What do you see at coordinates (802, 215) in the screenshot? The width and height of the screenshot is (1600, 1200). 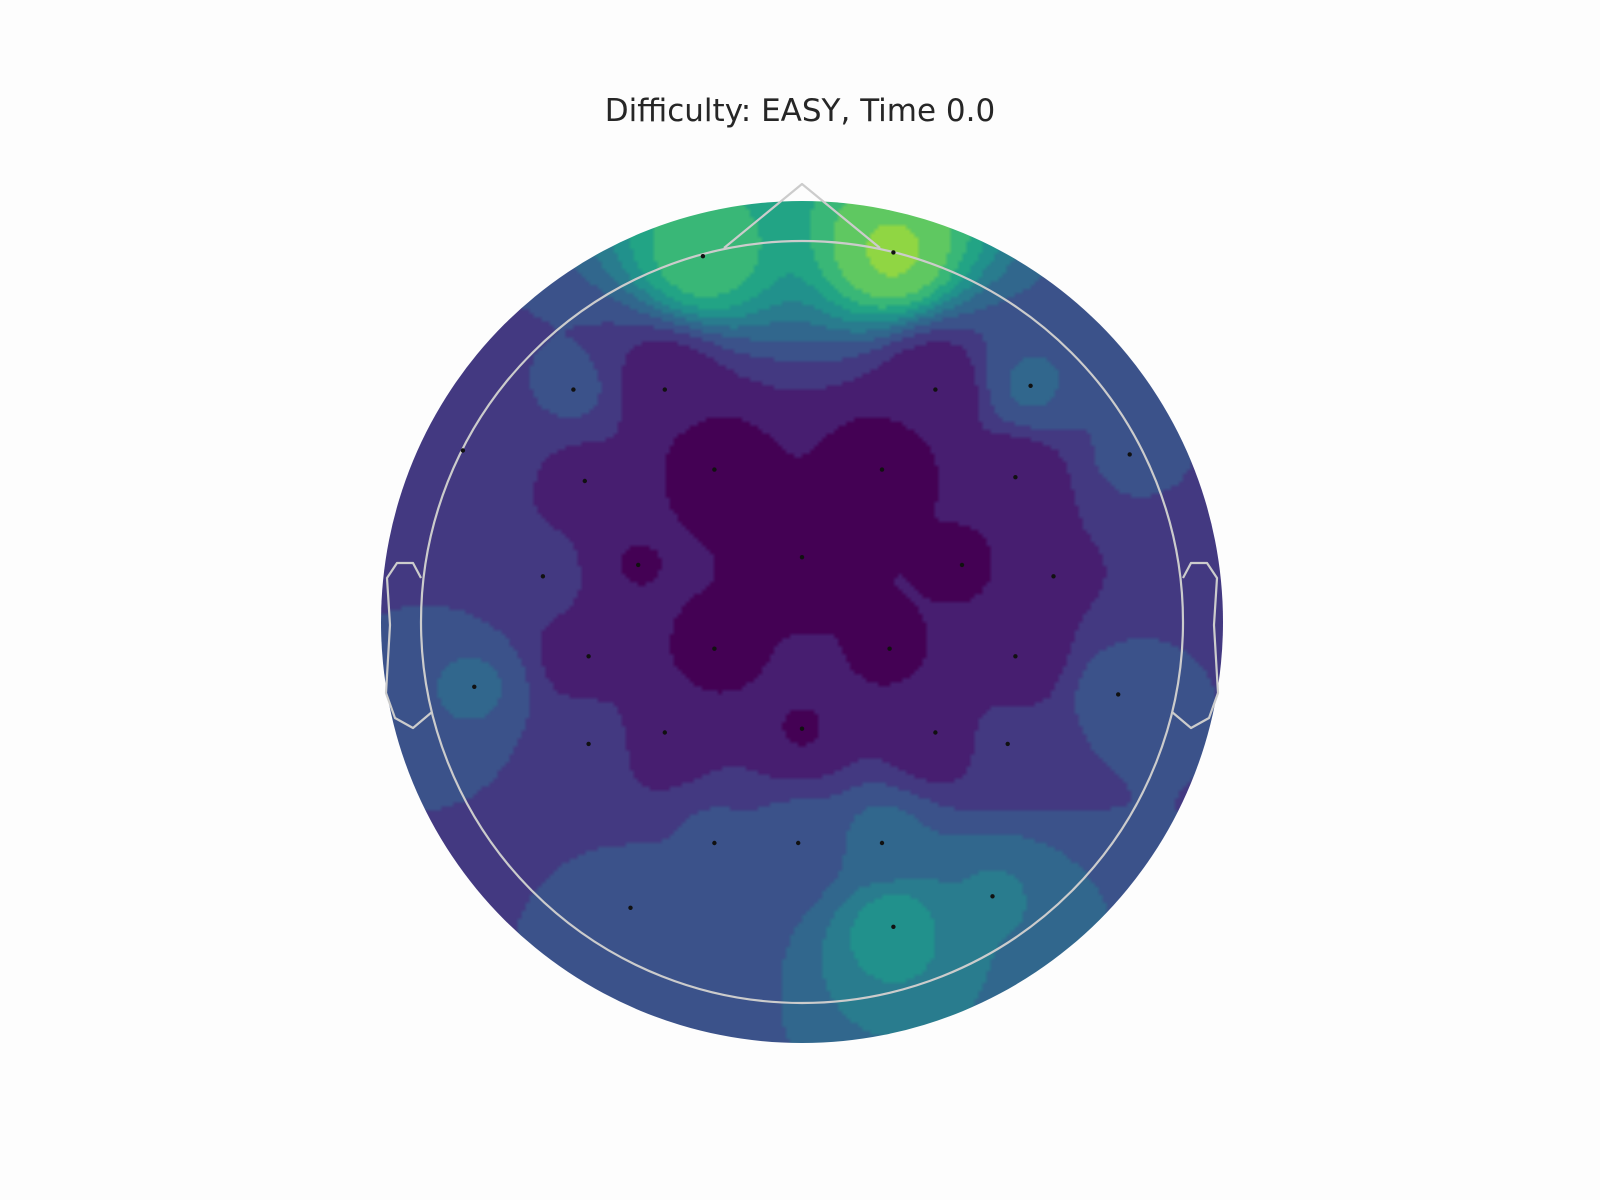 I see `nose-outline` at bounding box center [802, 215].